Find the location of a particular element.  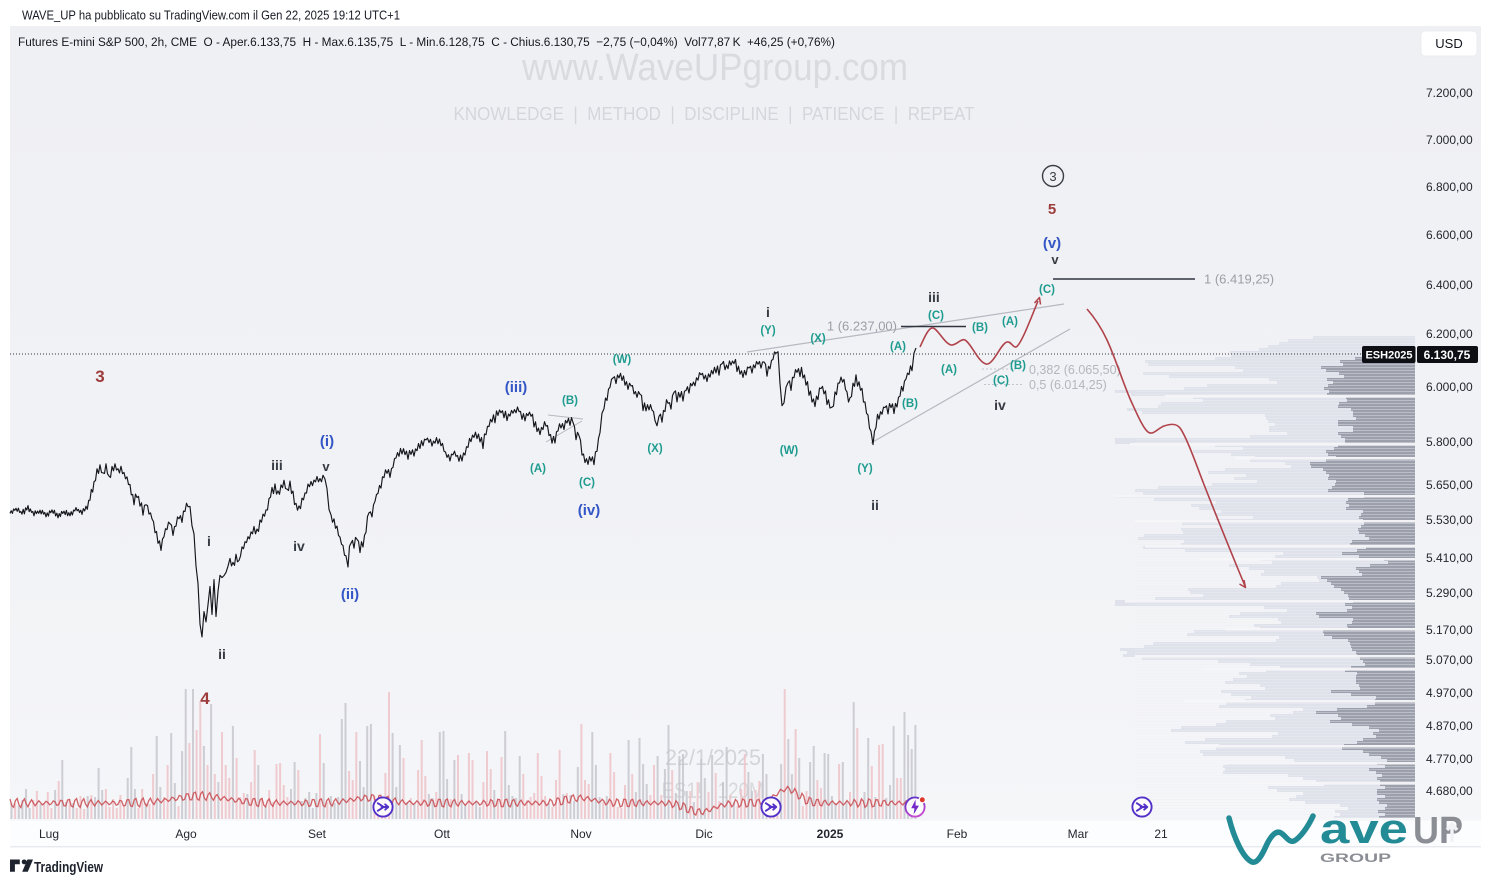

svg-text: (iii) is located at coordinates (516, 387).